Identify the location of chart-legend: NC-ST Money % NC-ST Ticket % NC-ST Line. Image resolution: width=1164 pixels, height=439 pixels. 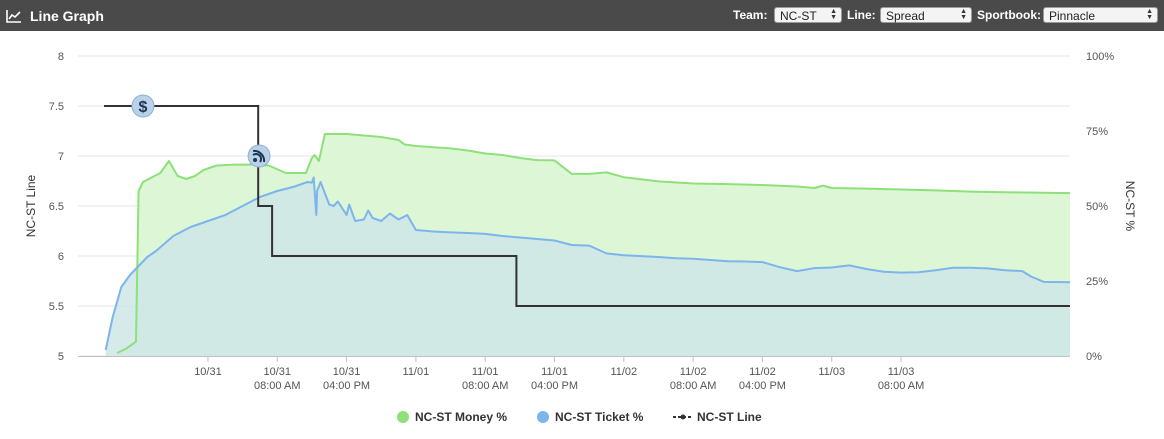
(582, 419).